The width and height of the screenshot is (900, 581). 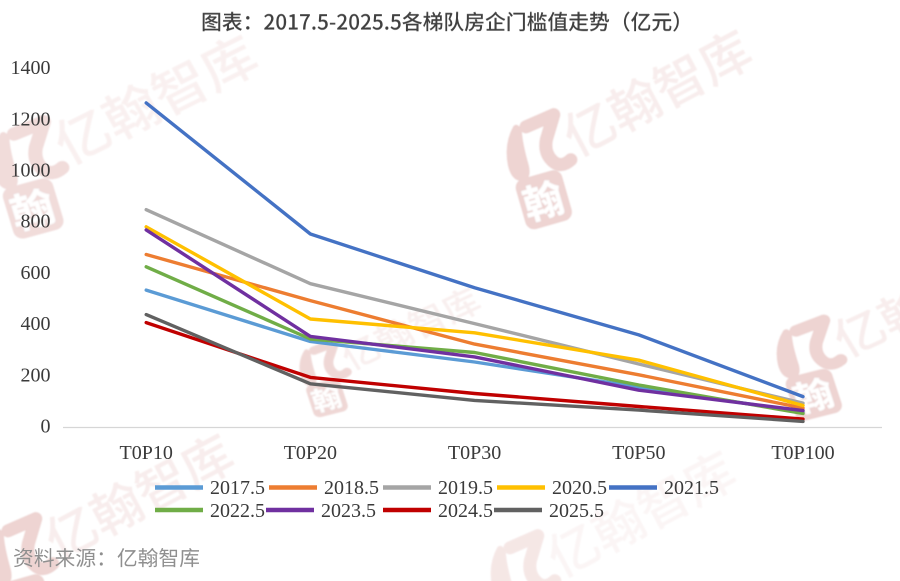 I want to click on svg-text: 1000, so click(x=31, y=171).